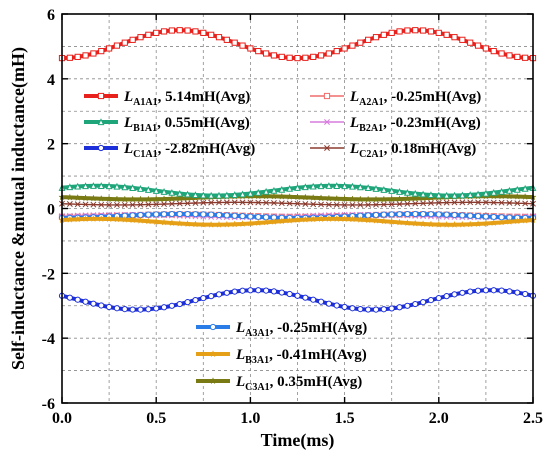 Image resolution: width=550 pixels, height=455 pixels. I want to click on x-tick-label: 2.0, so click(439, 418).